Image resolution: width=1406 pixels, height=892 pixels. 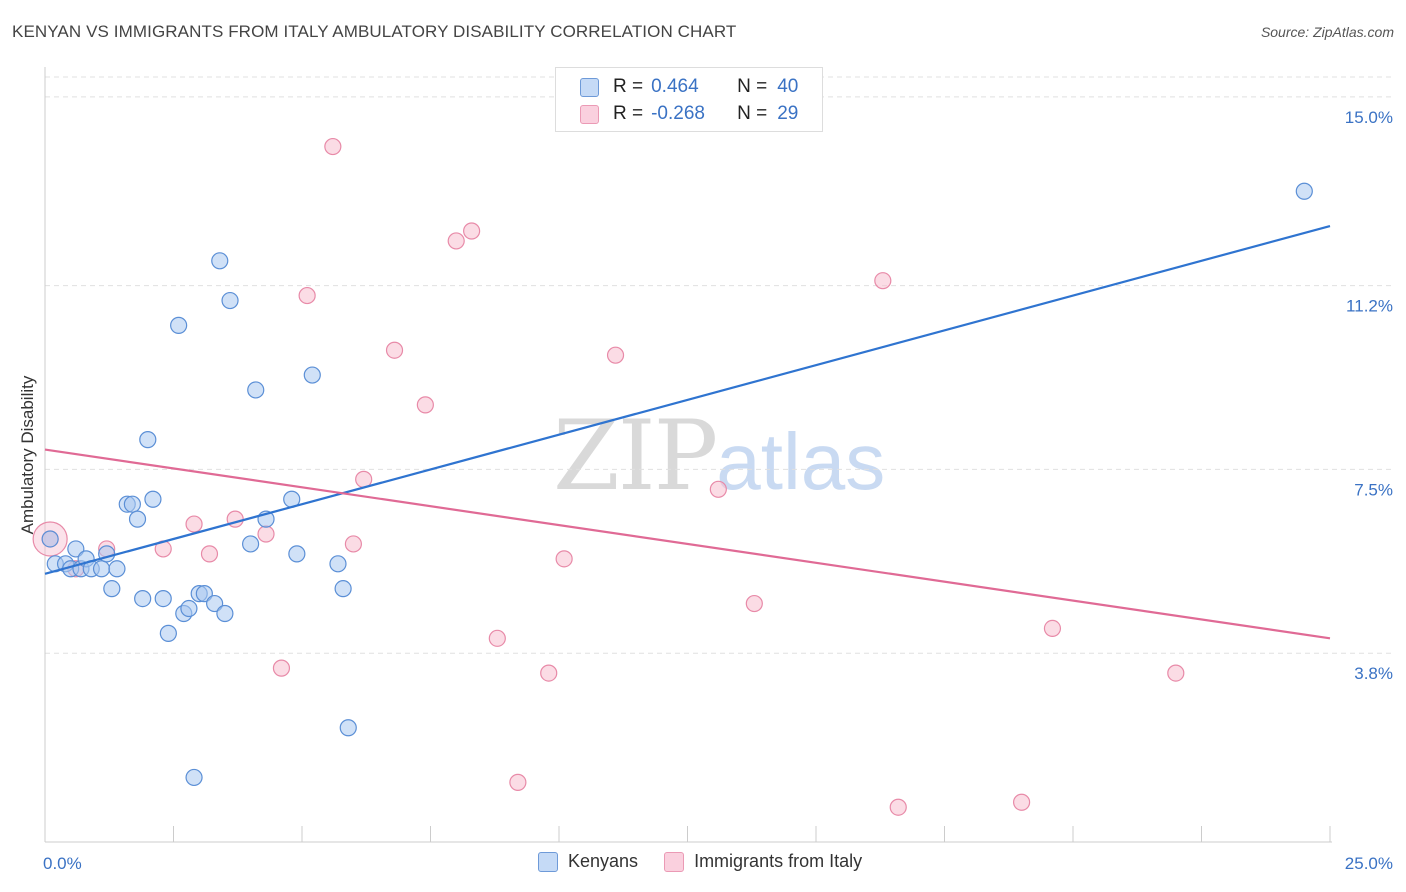 I want to click on legend-item-kenyans: Kenyans, so click(x=588, y=861).